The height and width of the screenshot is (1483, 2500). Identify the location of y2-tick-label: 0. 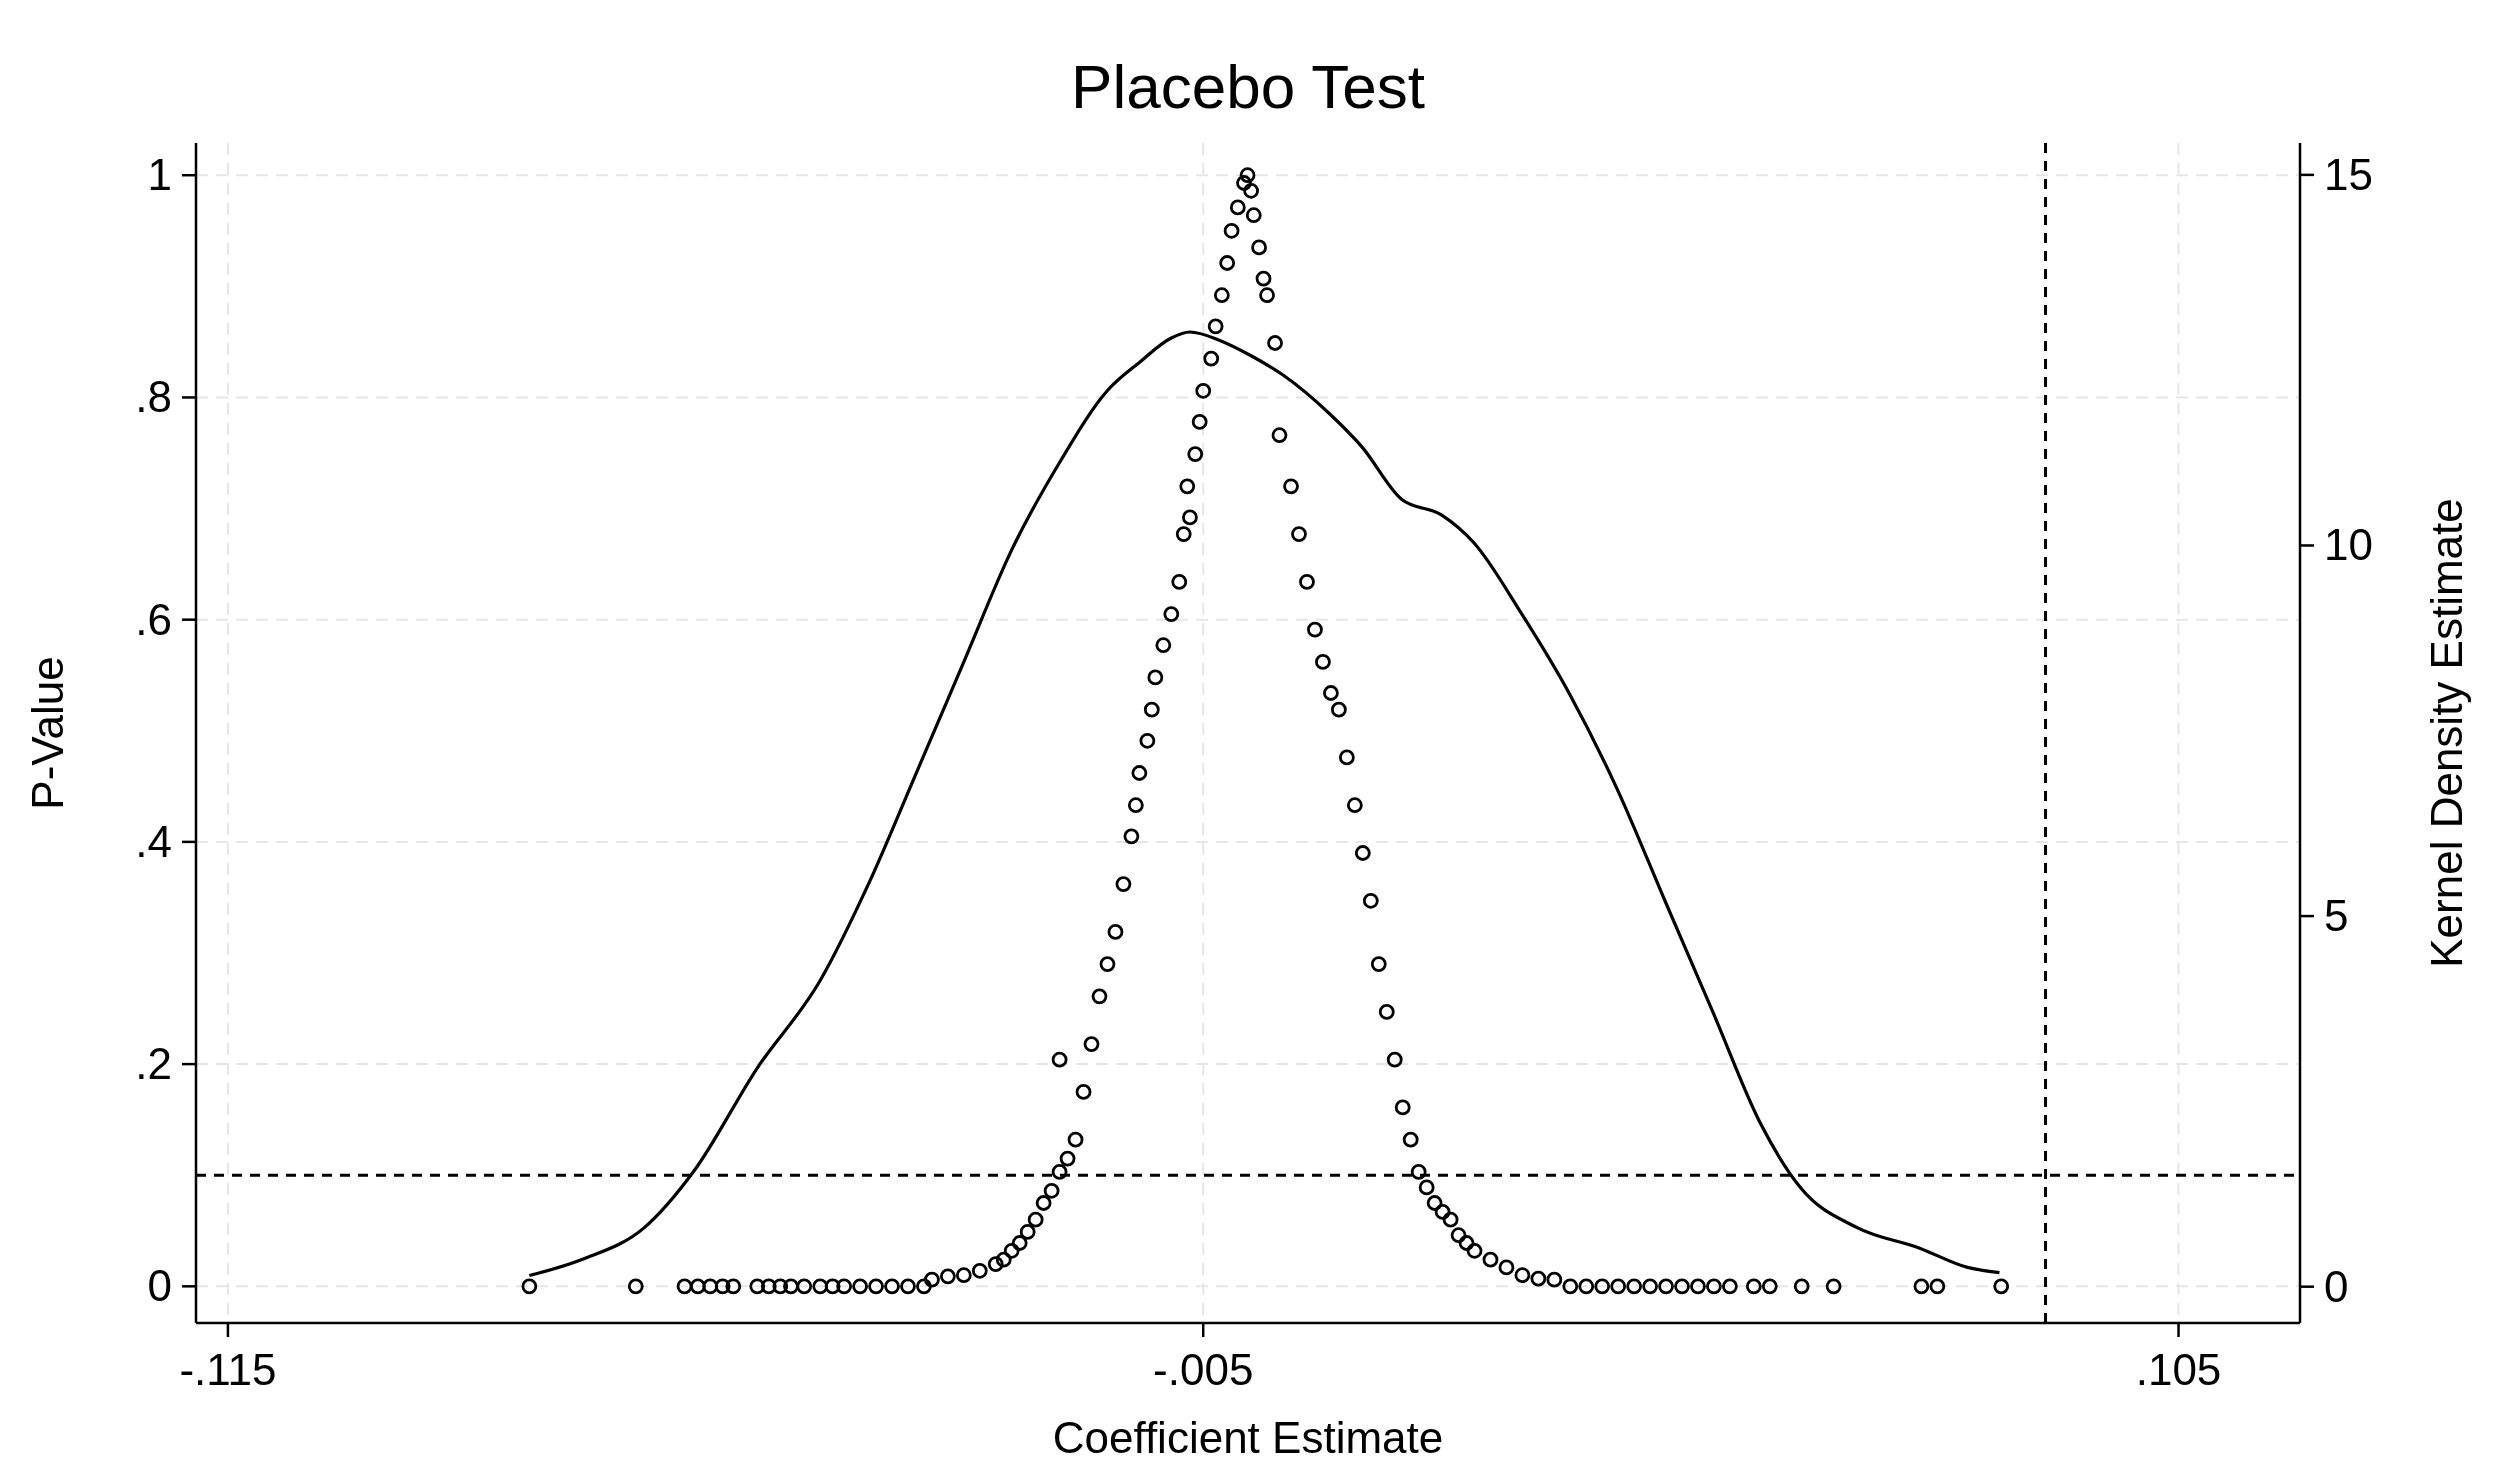
(2336, 1286).